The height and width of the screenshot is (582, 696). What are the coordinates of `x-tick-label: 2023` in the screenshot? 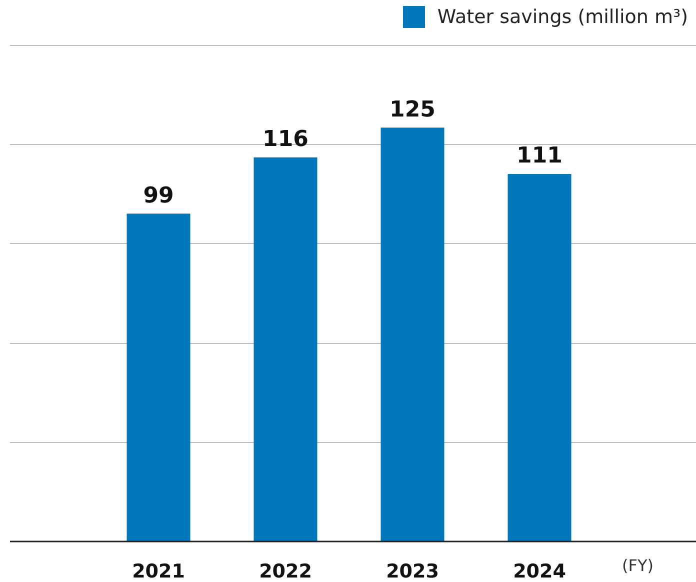 It's located at (412, 571).